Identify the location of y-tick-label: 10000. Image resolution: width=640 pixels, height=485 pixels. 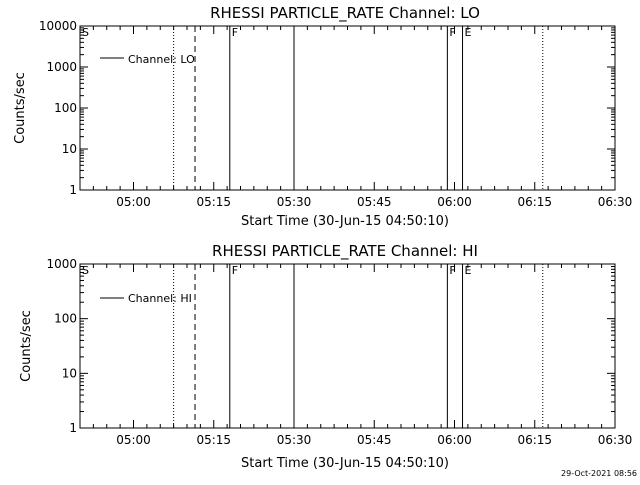
(58, 26).